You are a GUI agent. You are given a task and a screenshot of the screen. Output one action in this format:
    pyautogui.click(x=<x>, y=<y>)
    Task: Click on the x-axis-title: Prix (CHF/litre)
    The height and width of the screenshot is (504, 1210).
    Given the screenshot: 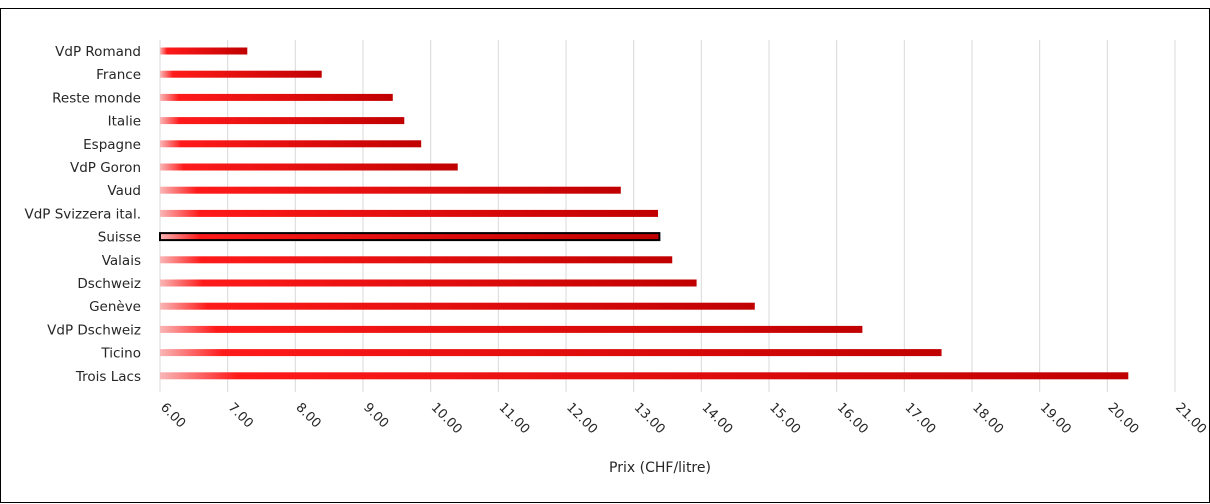 What is the action you would take?
    pyautogui.click(x=660, y=468)
    